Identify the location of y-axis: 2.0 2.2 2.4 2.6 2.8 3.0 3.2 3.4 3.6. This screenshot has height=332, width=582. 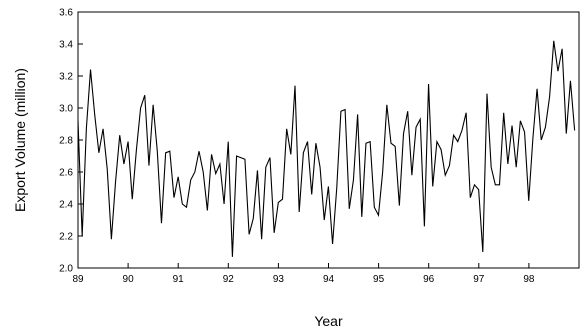
(71, 141).